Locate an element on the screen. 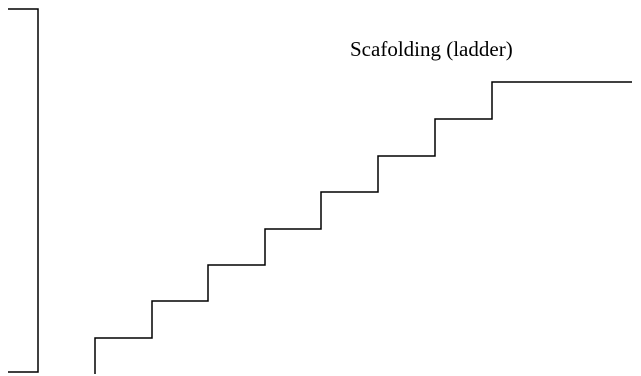 Image resolution: width=641 pixels, height=376 pixels. ladder-label: Scafolding (ladder) is located at coordinates (431, 49).